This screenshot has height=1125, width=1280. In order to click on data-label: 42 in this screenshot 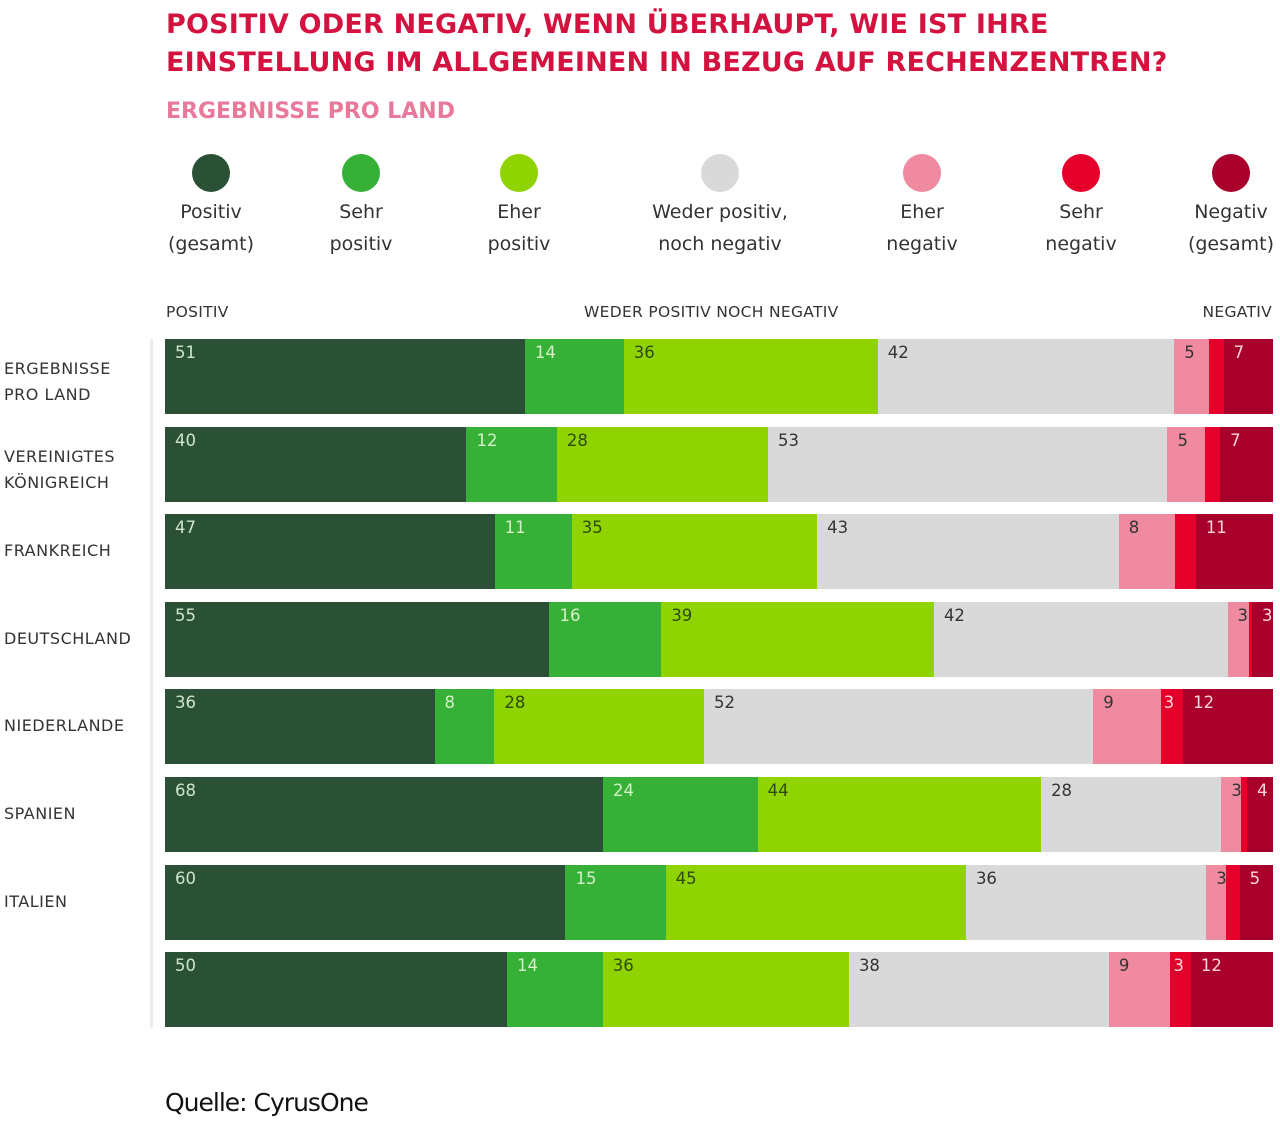, I will do `click(898, 352)`.